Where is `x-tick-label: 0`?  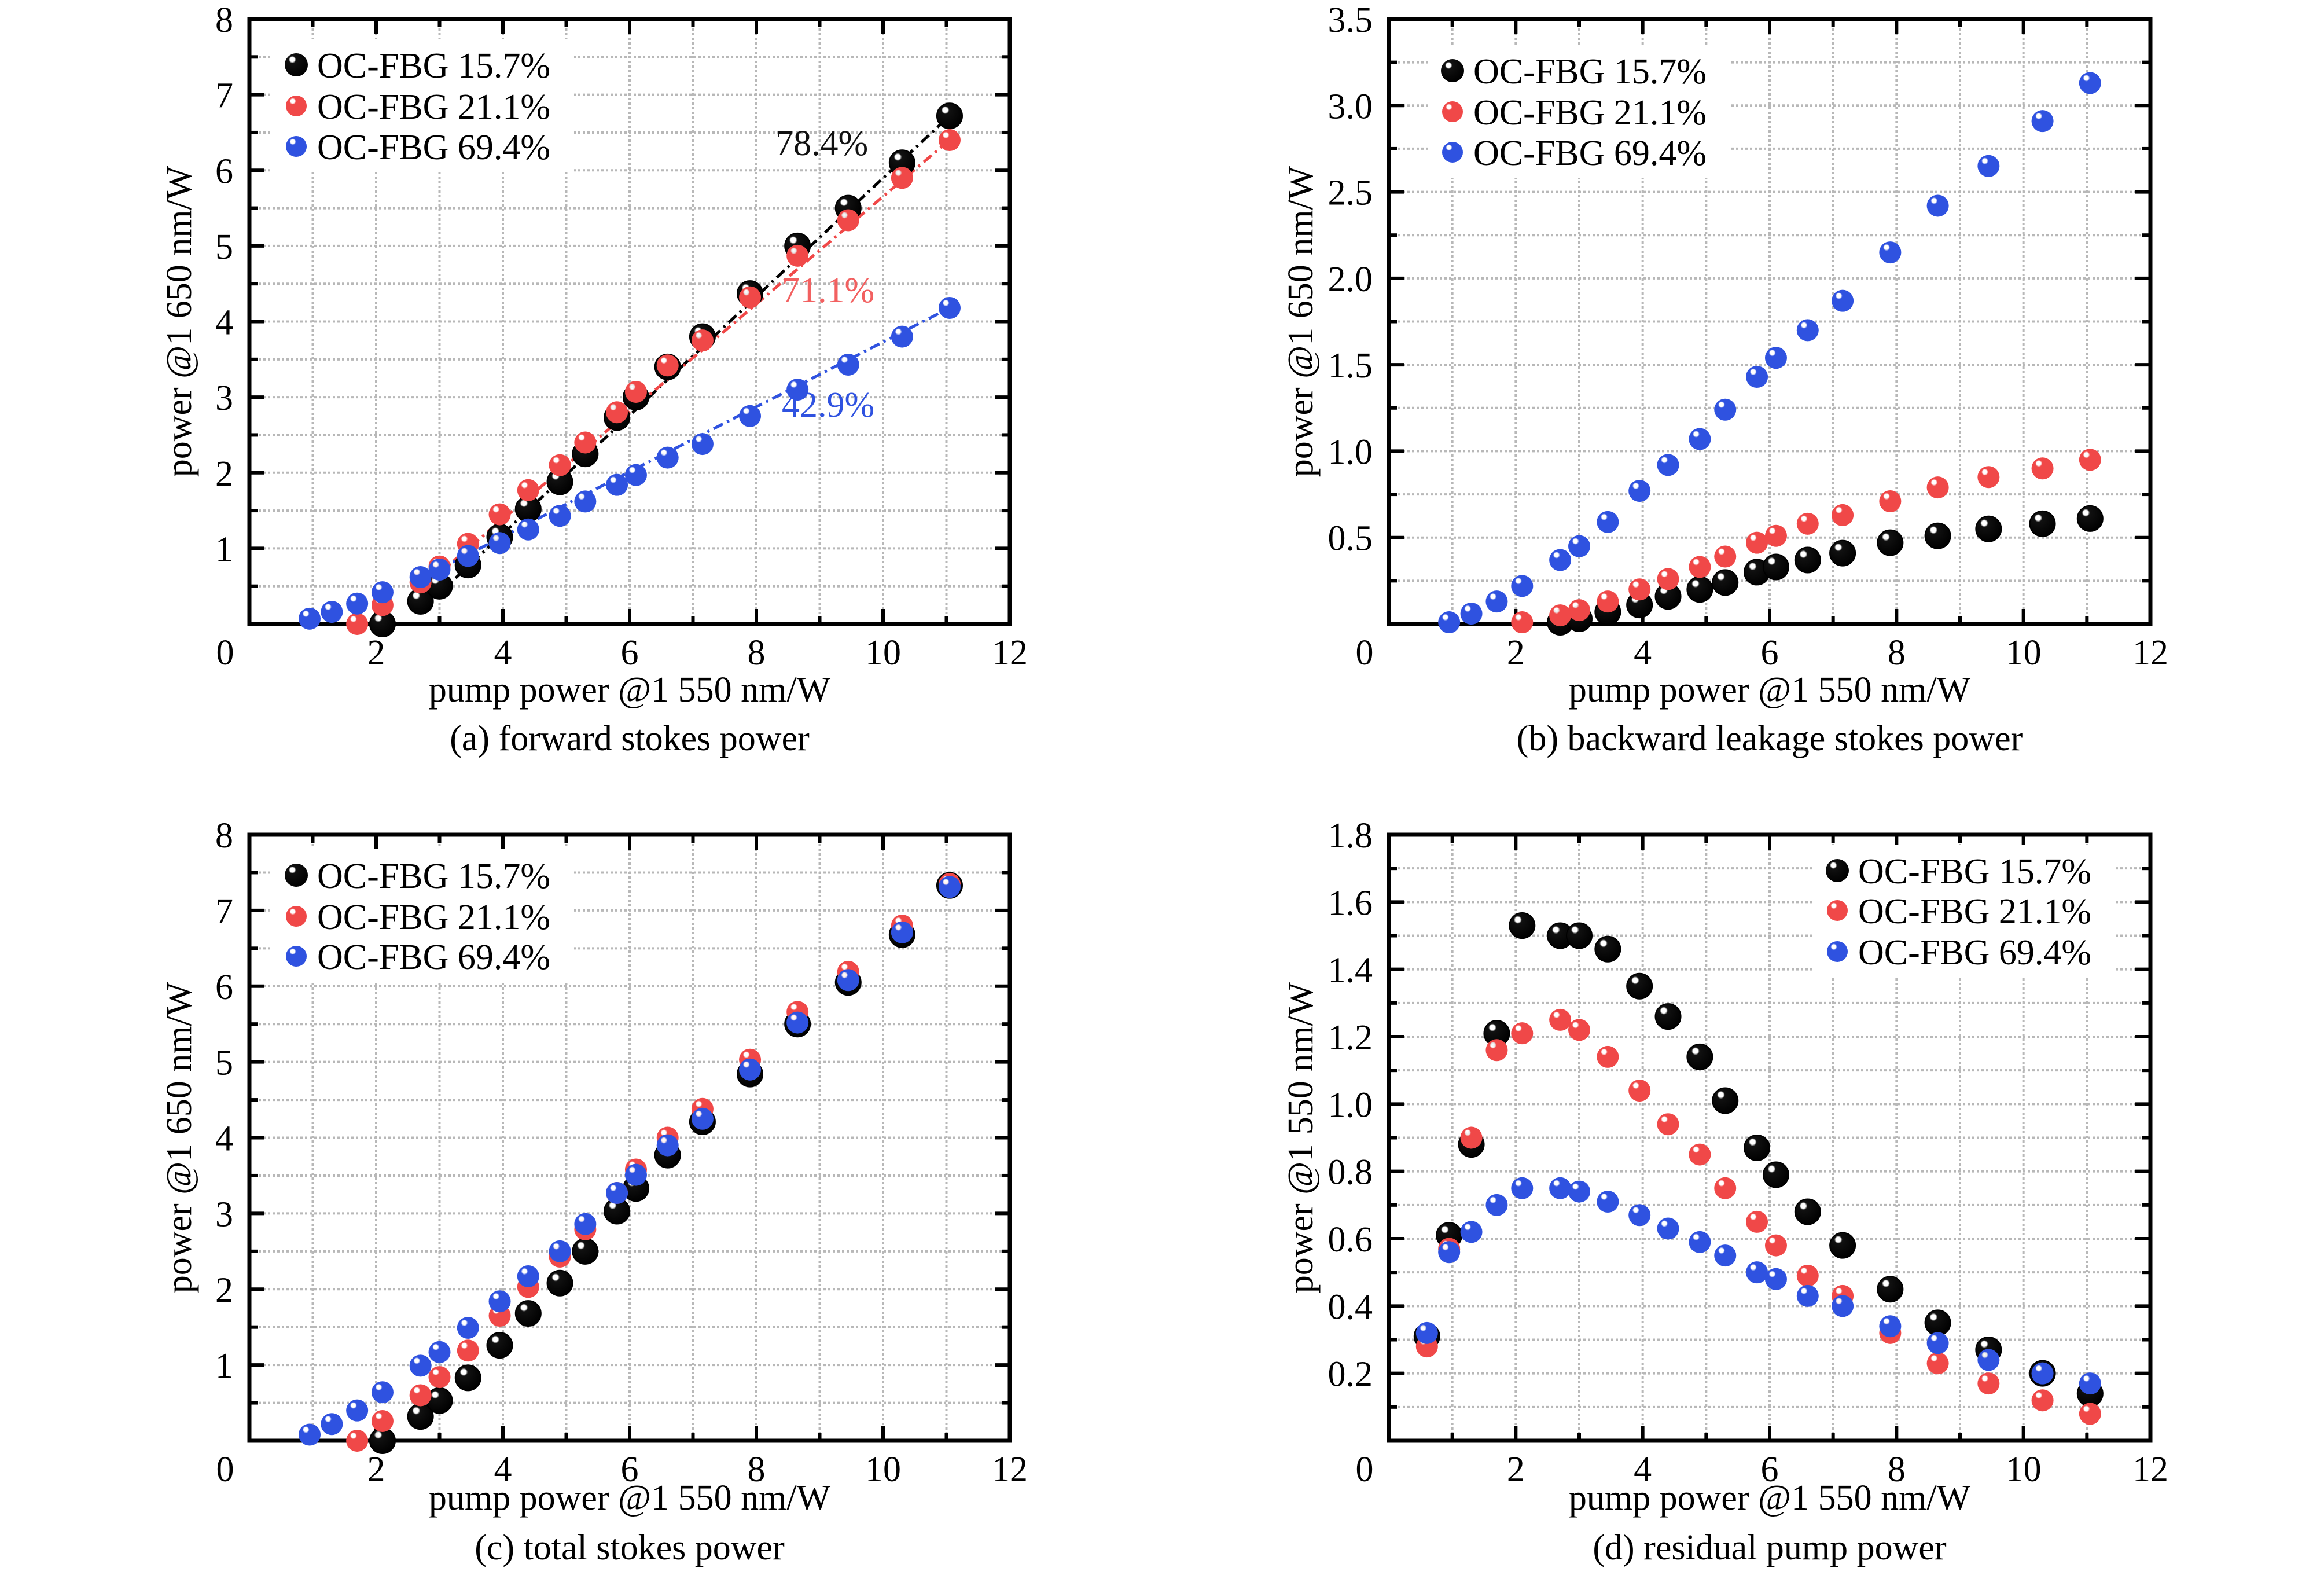
x-tick-label: 0 is located at coordinates (225, 1469).